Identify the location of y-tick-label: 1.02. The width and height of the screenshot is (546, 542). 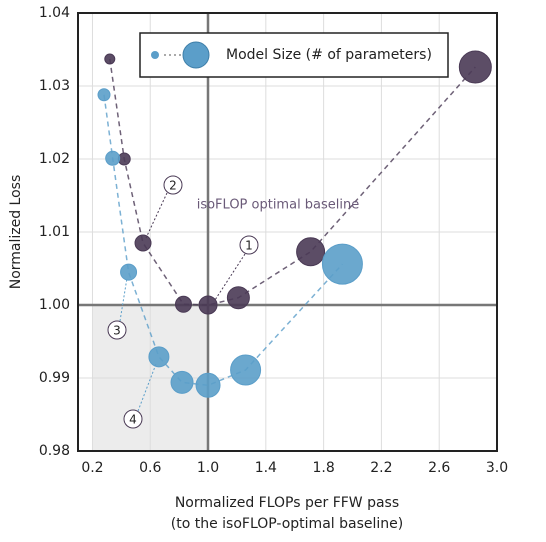
(54, 159).